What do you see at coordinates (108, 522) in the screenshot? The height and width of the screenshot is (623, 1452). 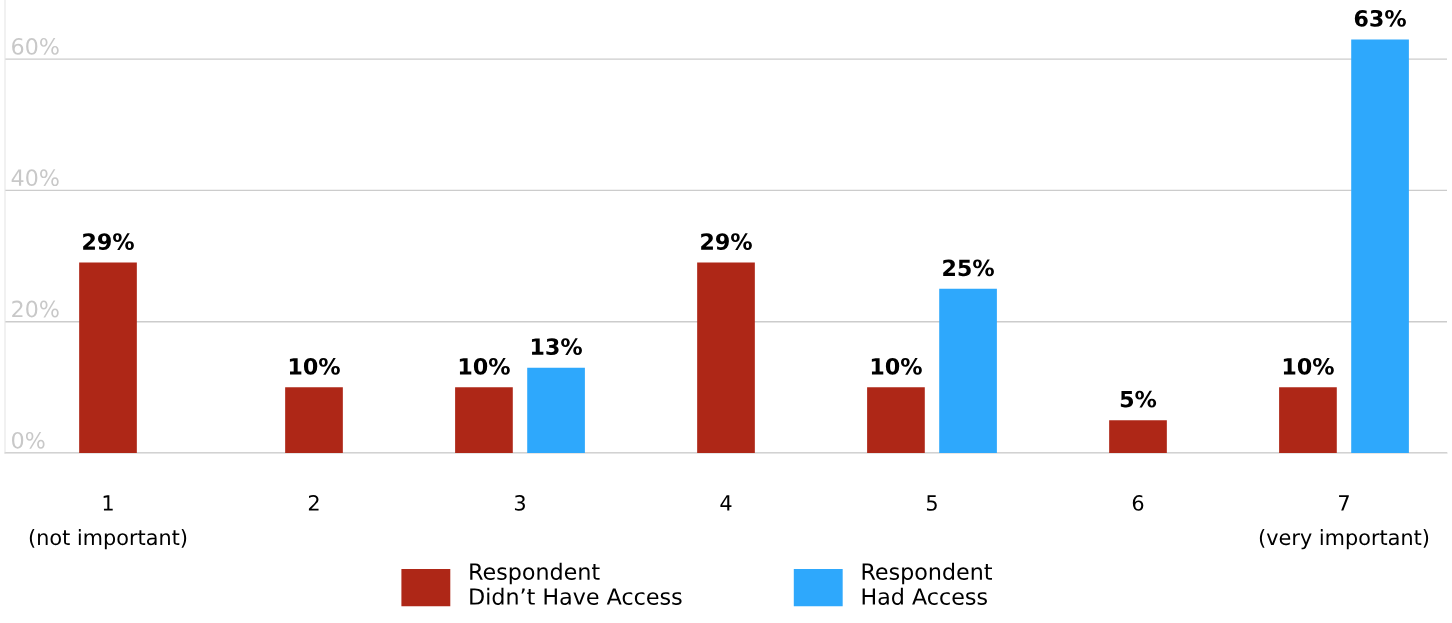 I see `x-tick-label: 1 (not important)` at bounding box center [108, 522].